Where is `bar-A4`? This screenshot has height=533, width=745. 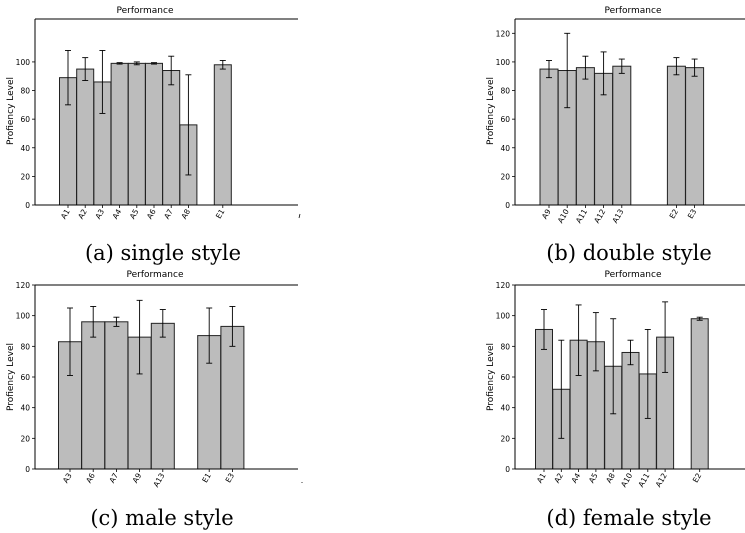 bar-A4 is located at coordinates (119, 134).